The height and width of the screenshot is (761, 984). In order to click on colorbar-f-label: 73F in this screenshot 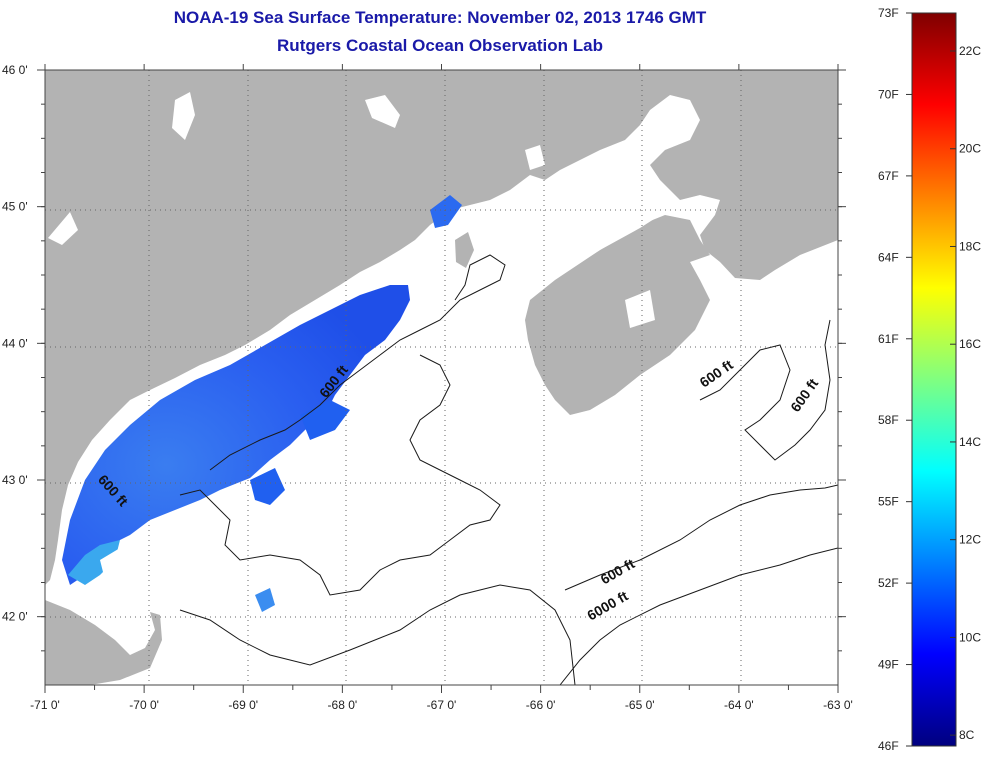, I will do `click(888, 13)`.